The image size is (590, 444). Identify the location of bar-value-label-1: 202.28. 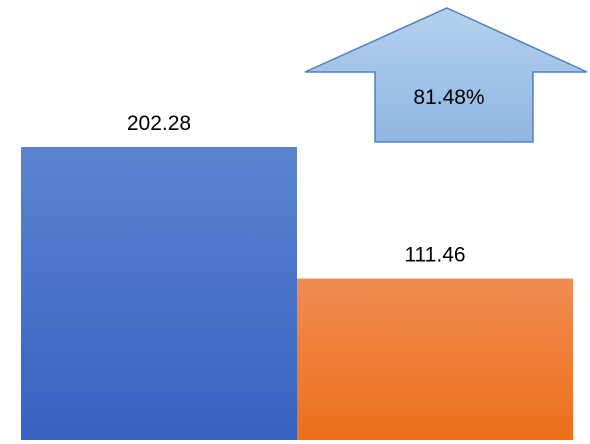
(159, 123).